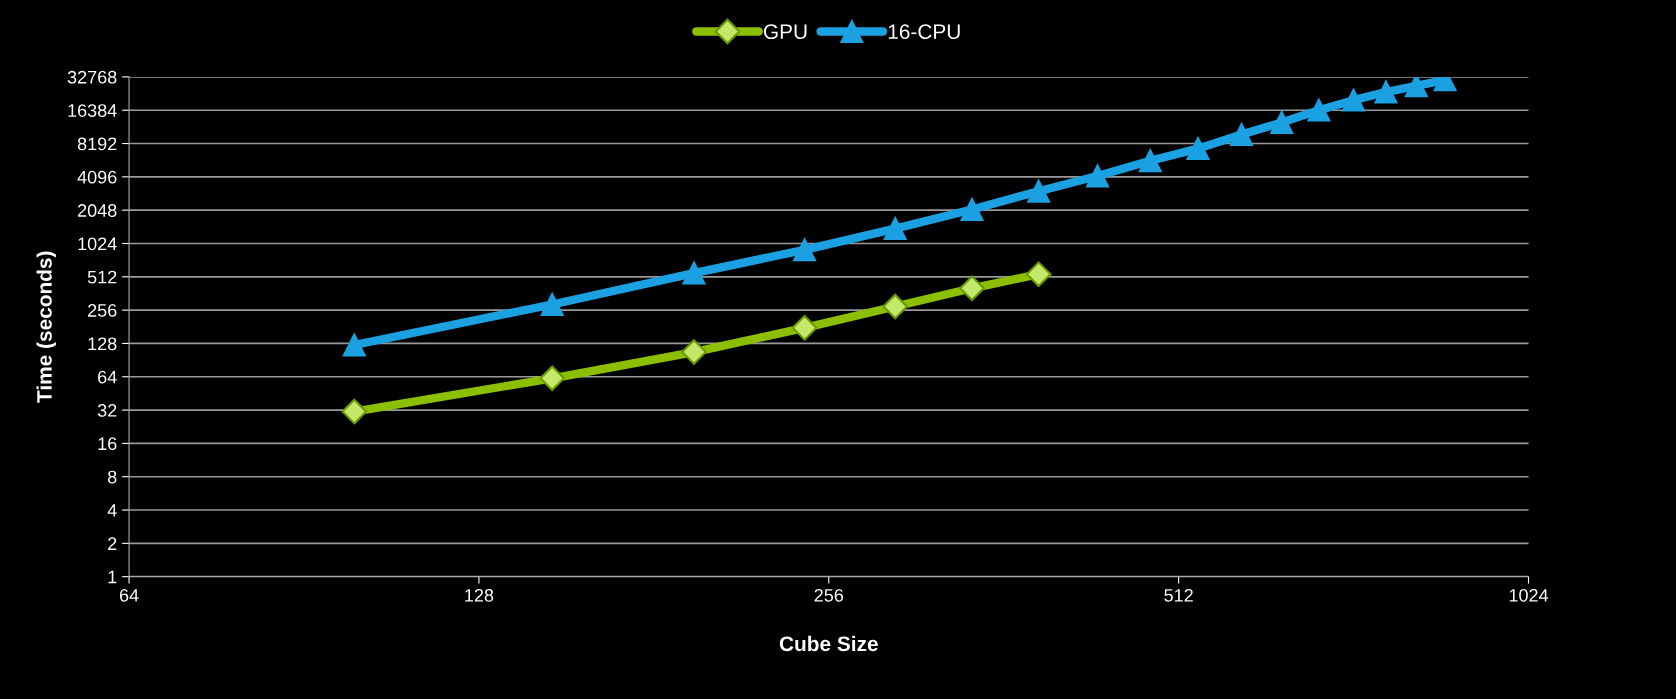  Describe the element at coordinates (102, 277) in the screenshot. I see `y-tick-label: 512` at that location.